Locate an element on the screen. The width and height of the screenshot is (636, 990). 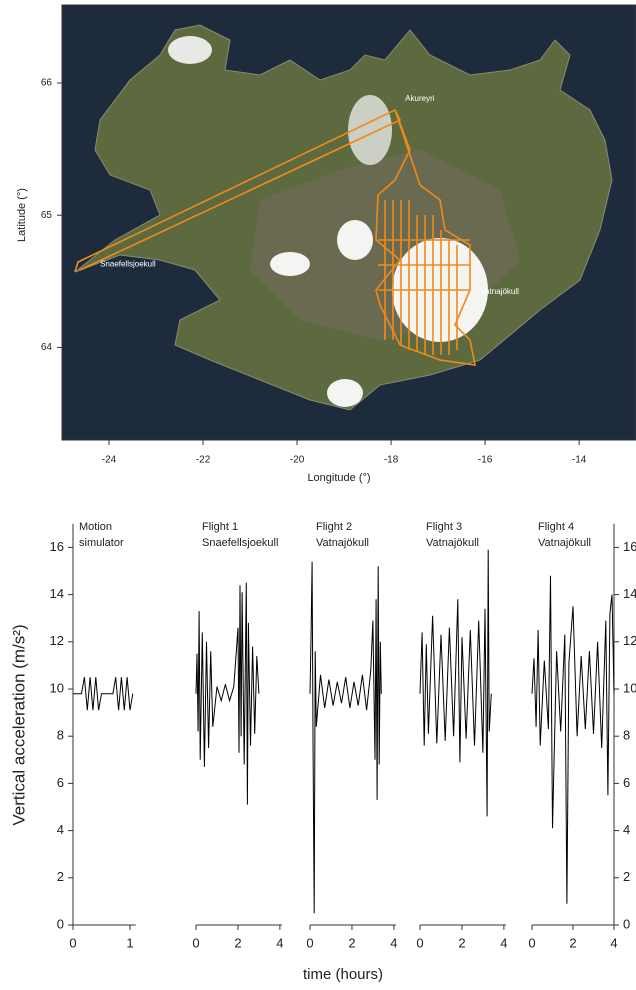
y-axis-label: Vertical acceleration (m/s²) is located at coordinates (18, 724).